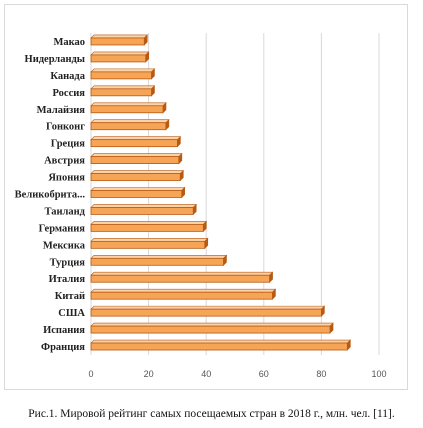 This screenshot has height=428, width=423. What do you see at coordinates (321, 374) in the screenshot?
I see `x-tick-label: 80` at bounding box center [321, 374].